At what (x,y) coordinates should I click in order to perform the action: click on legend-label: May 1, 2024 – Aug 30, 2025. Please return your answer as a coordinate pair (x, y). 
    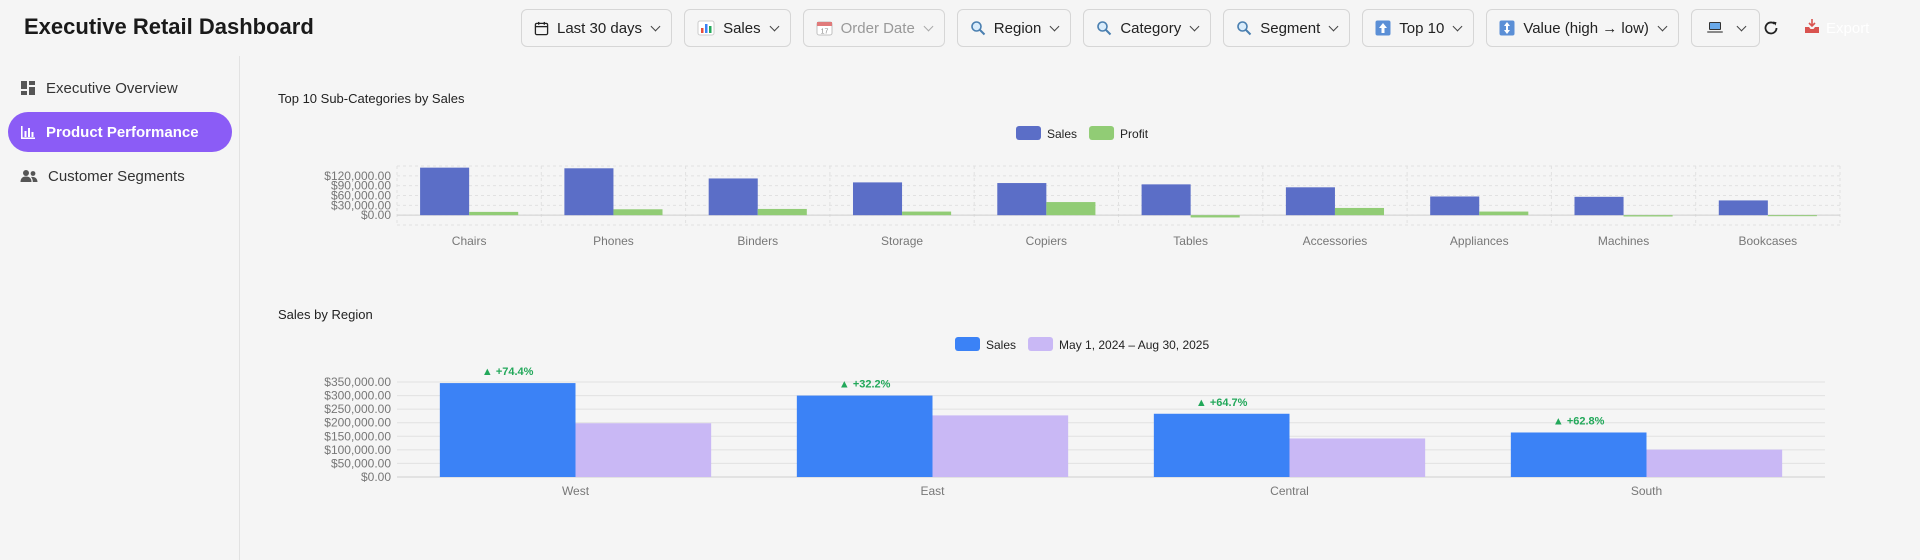
    Looking at the image, I should click on (1134, 345).